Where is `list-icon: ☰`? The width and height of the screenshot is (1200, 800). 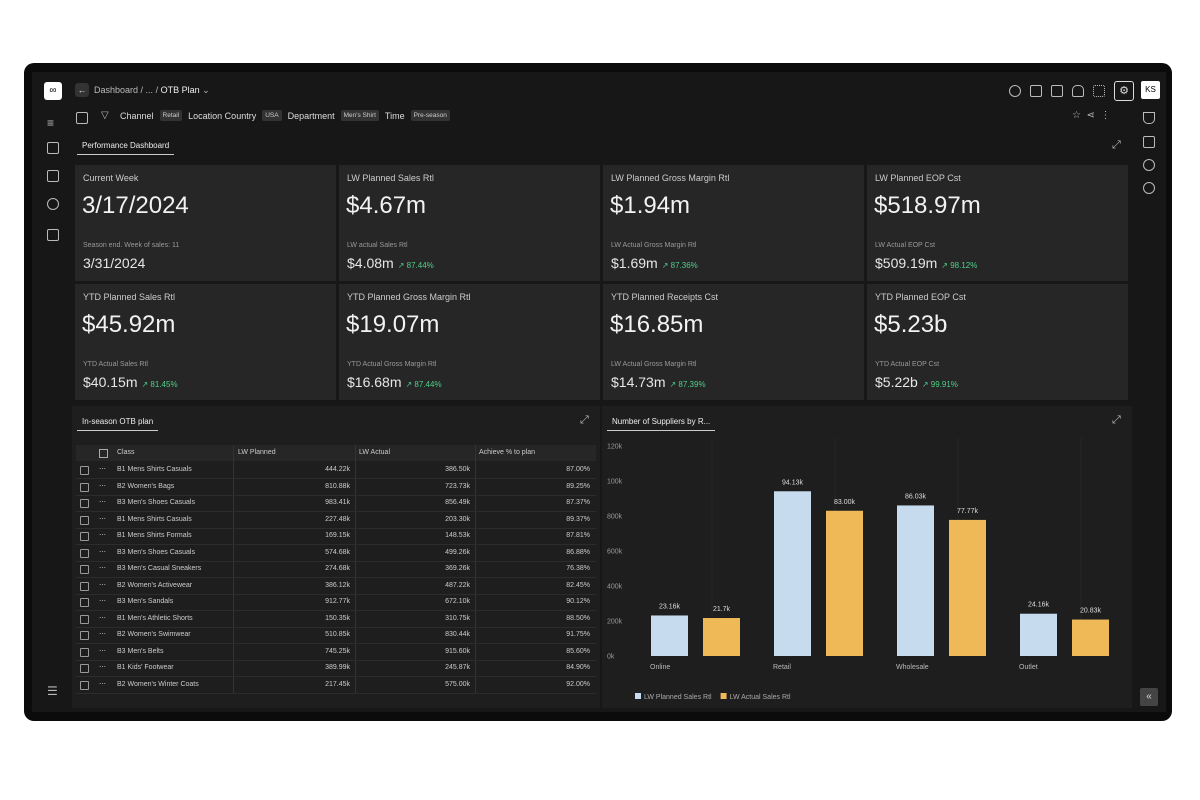
list-icon: ☰ is located at coordinates (52, 691).